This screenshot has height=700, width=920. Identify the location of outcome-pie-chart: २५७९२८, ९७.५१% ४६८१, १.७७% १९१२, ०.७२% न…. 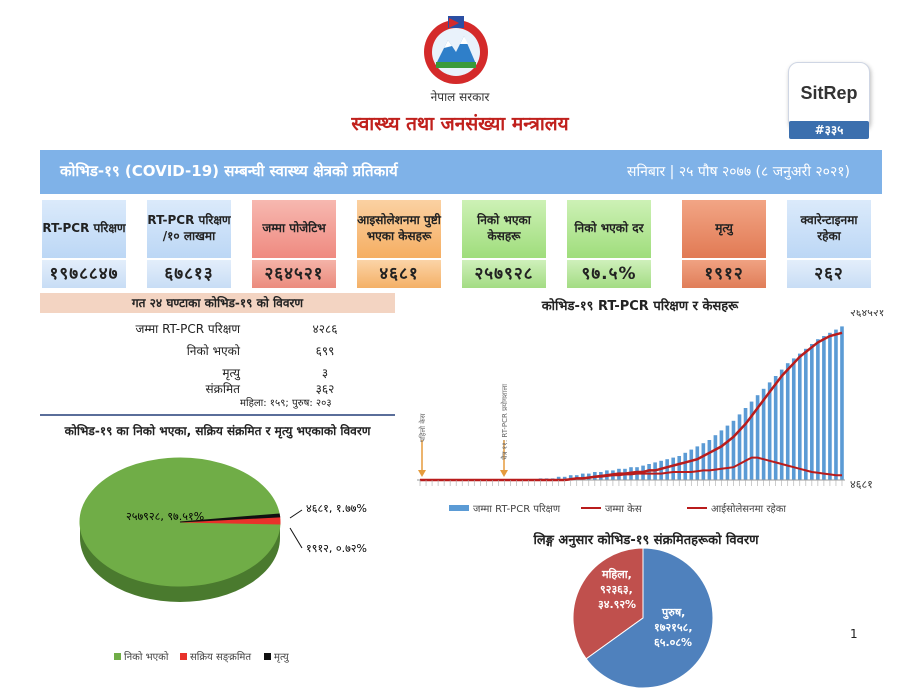
(223, 560).